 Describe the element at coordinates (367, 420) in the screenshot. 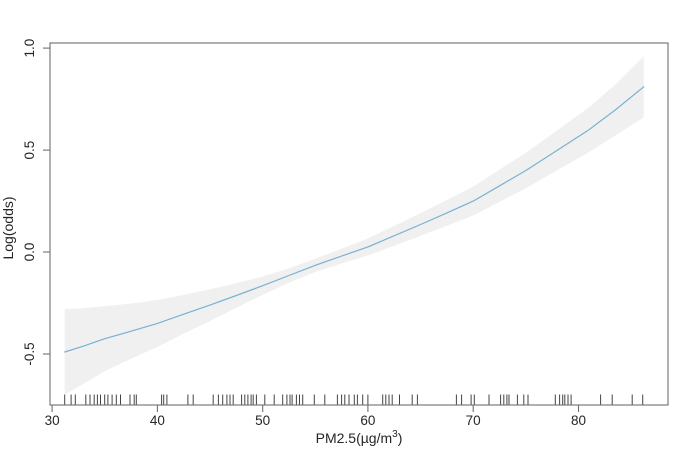

I see `x-tick-label: 60` at that location.